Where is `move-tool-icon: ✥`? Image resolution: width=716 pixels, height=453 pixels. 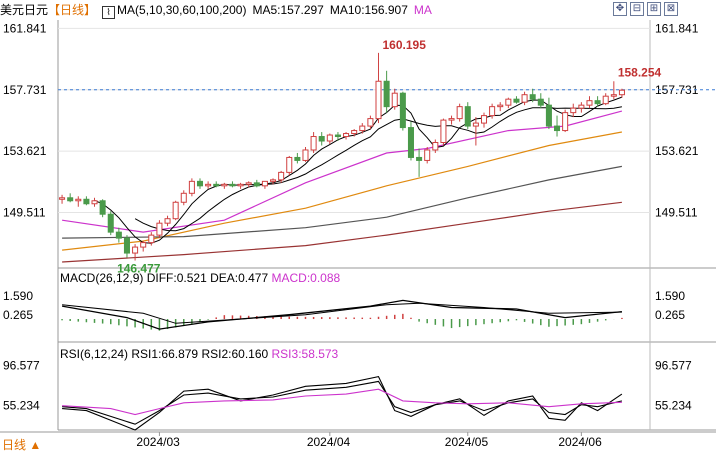 move-tool-icon: ✥ is located at coordinates (620, 9).